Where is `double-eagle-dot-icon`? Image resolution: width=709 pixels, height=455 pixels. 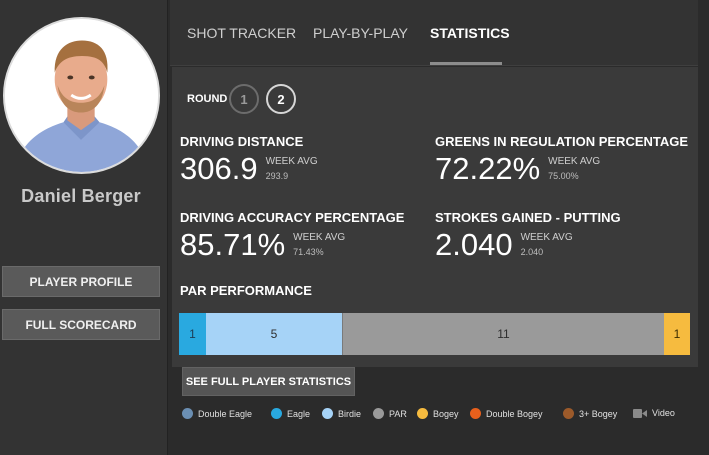
double-eagle-dot-icon is located at coordinates (187, 413).